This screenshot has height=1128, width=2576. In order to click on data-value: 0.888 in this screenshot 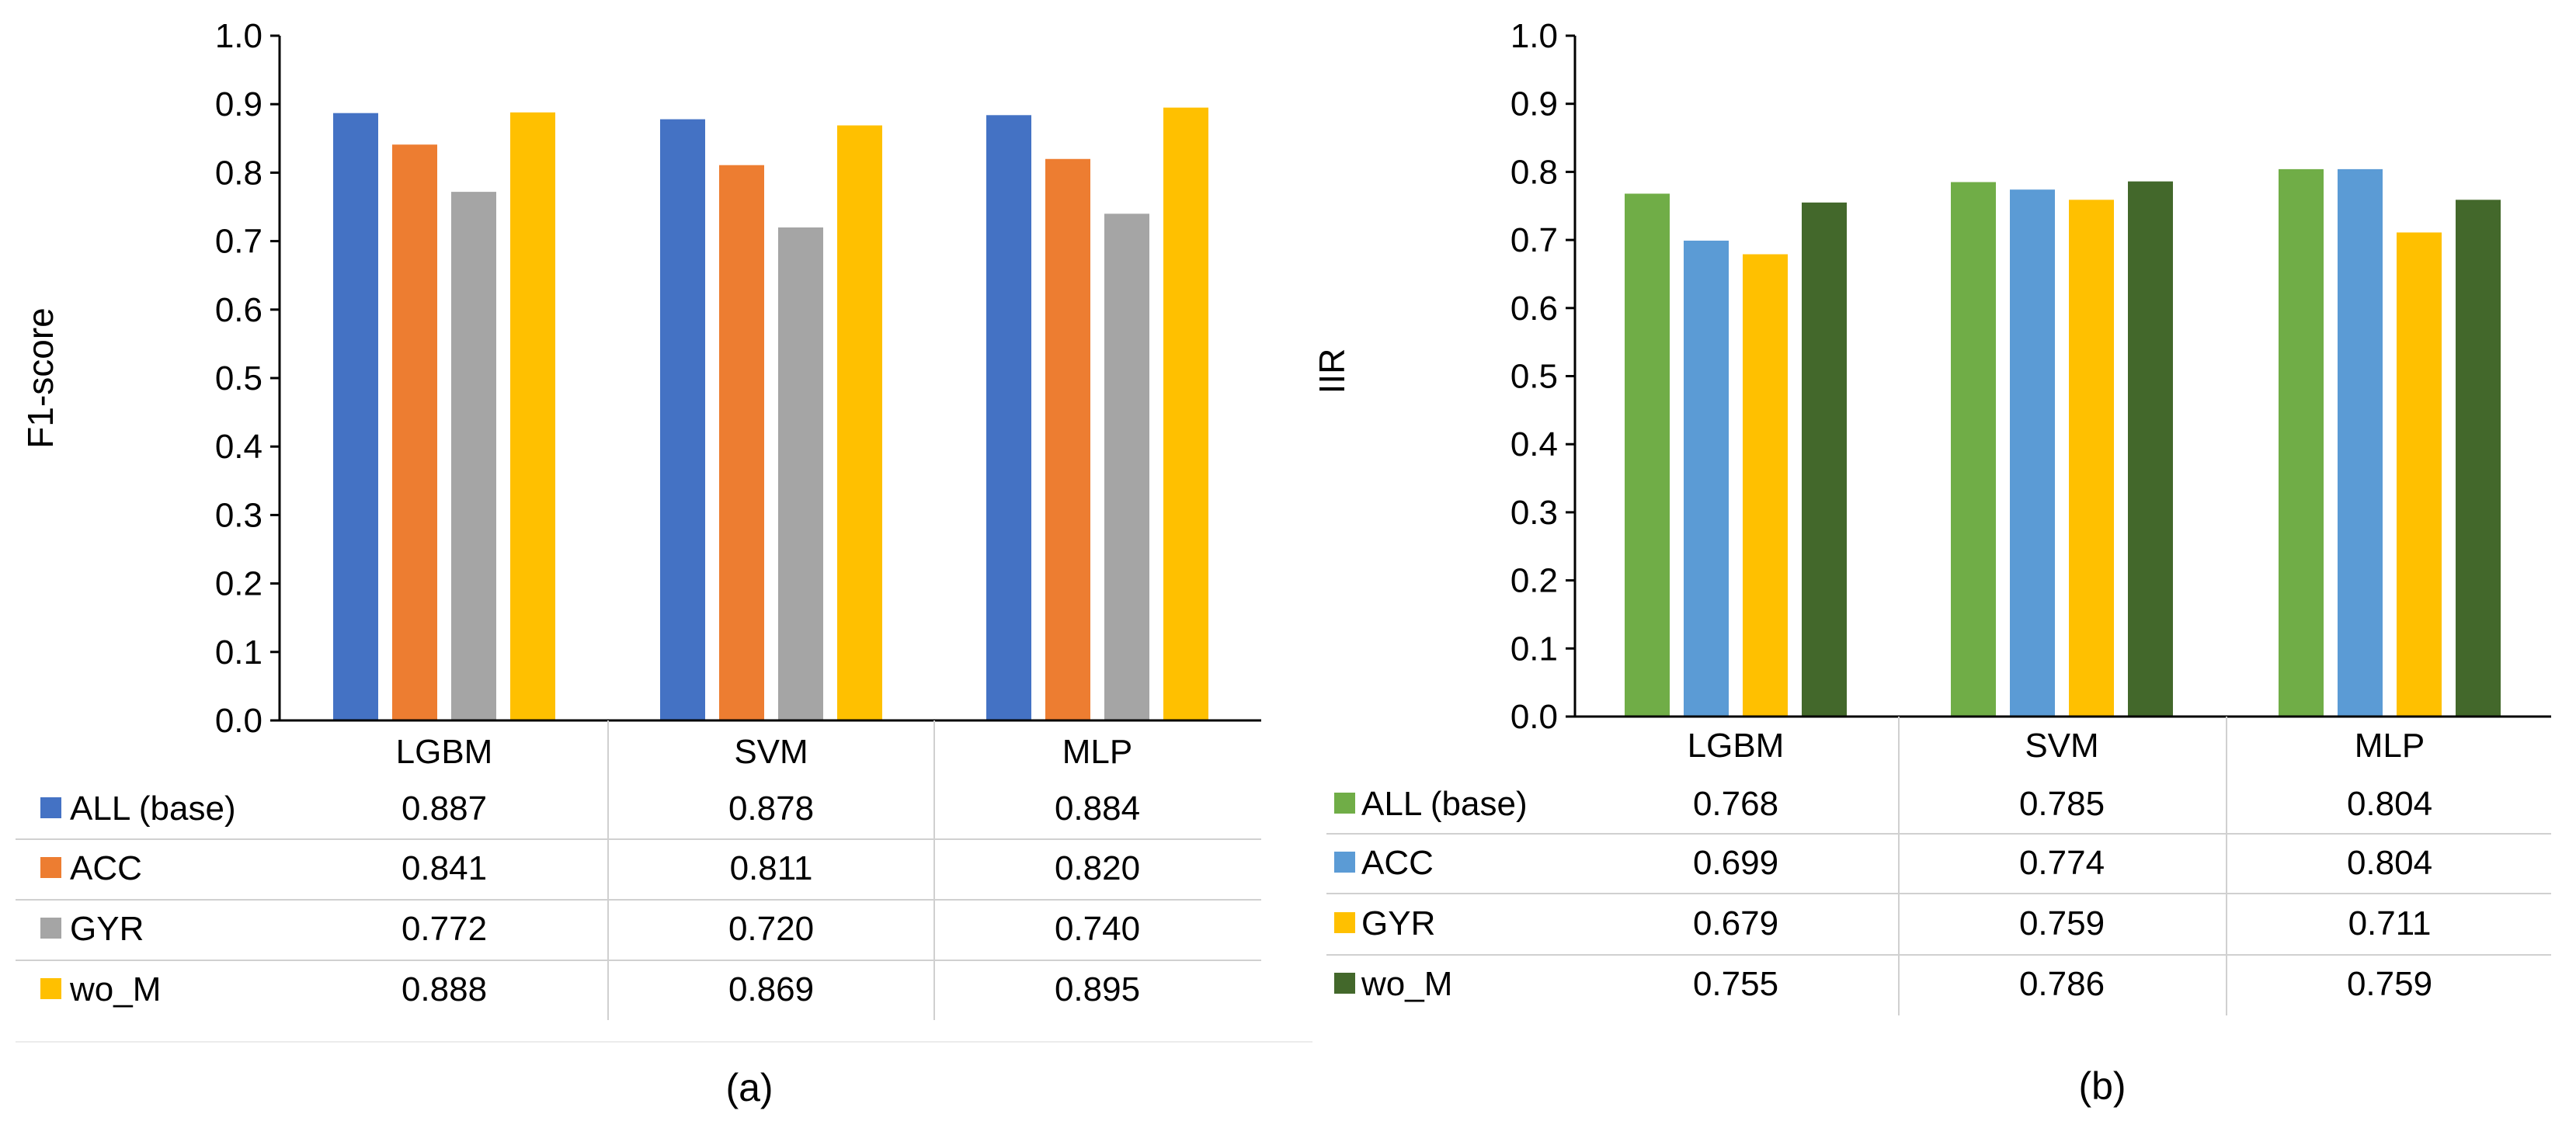, I will do `click(444, 989)`.